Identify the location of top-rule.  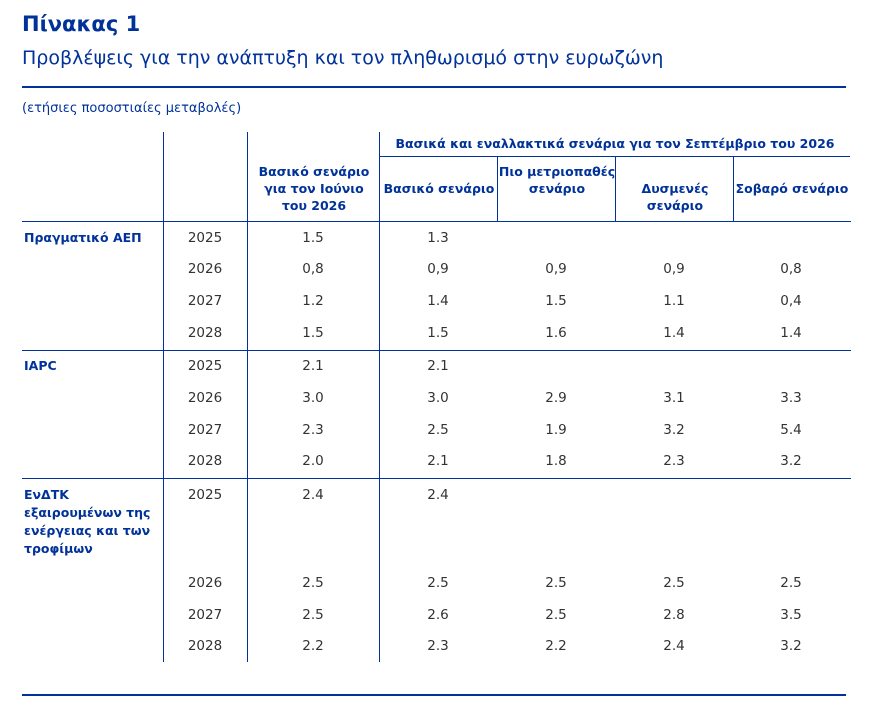
(434, 87).